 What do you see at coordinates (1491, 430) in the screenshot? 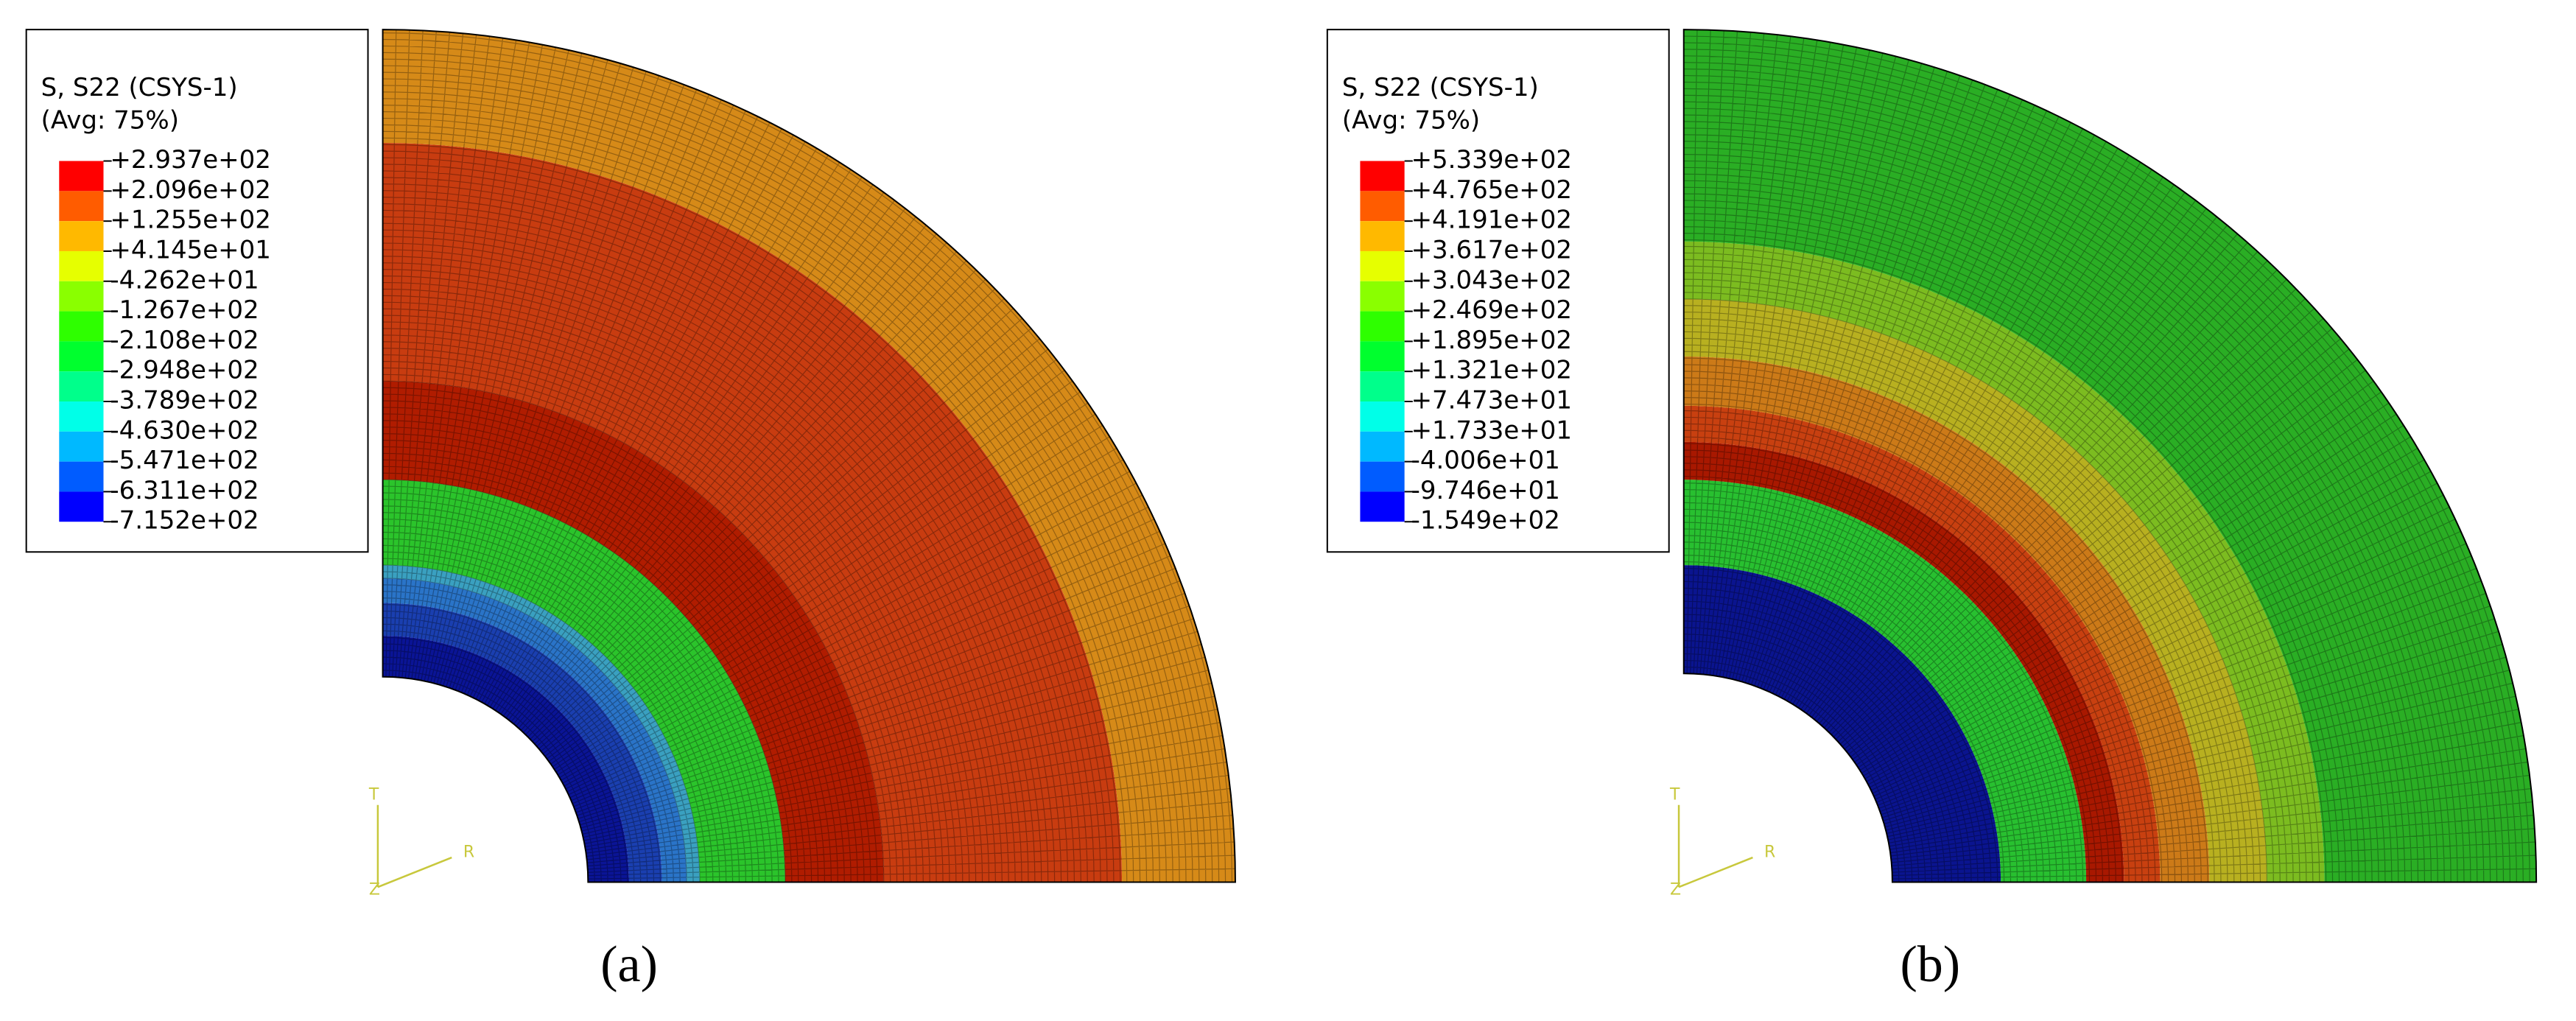
I see `legend-label: +1.733e+01` at bounding box center [1491, 430].